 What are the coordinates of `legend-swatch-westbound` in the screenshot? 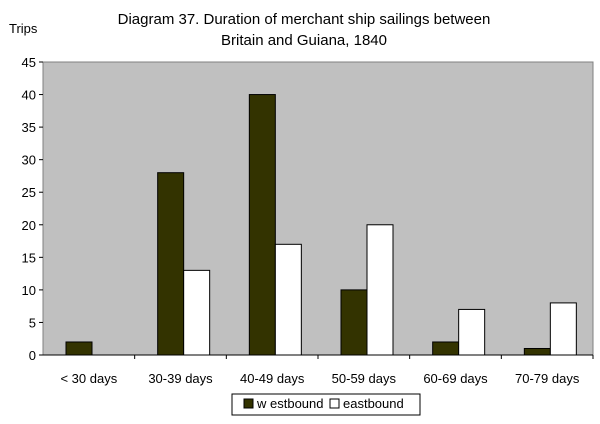 It's located at (248, 403).